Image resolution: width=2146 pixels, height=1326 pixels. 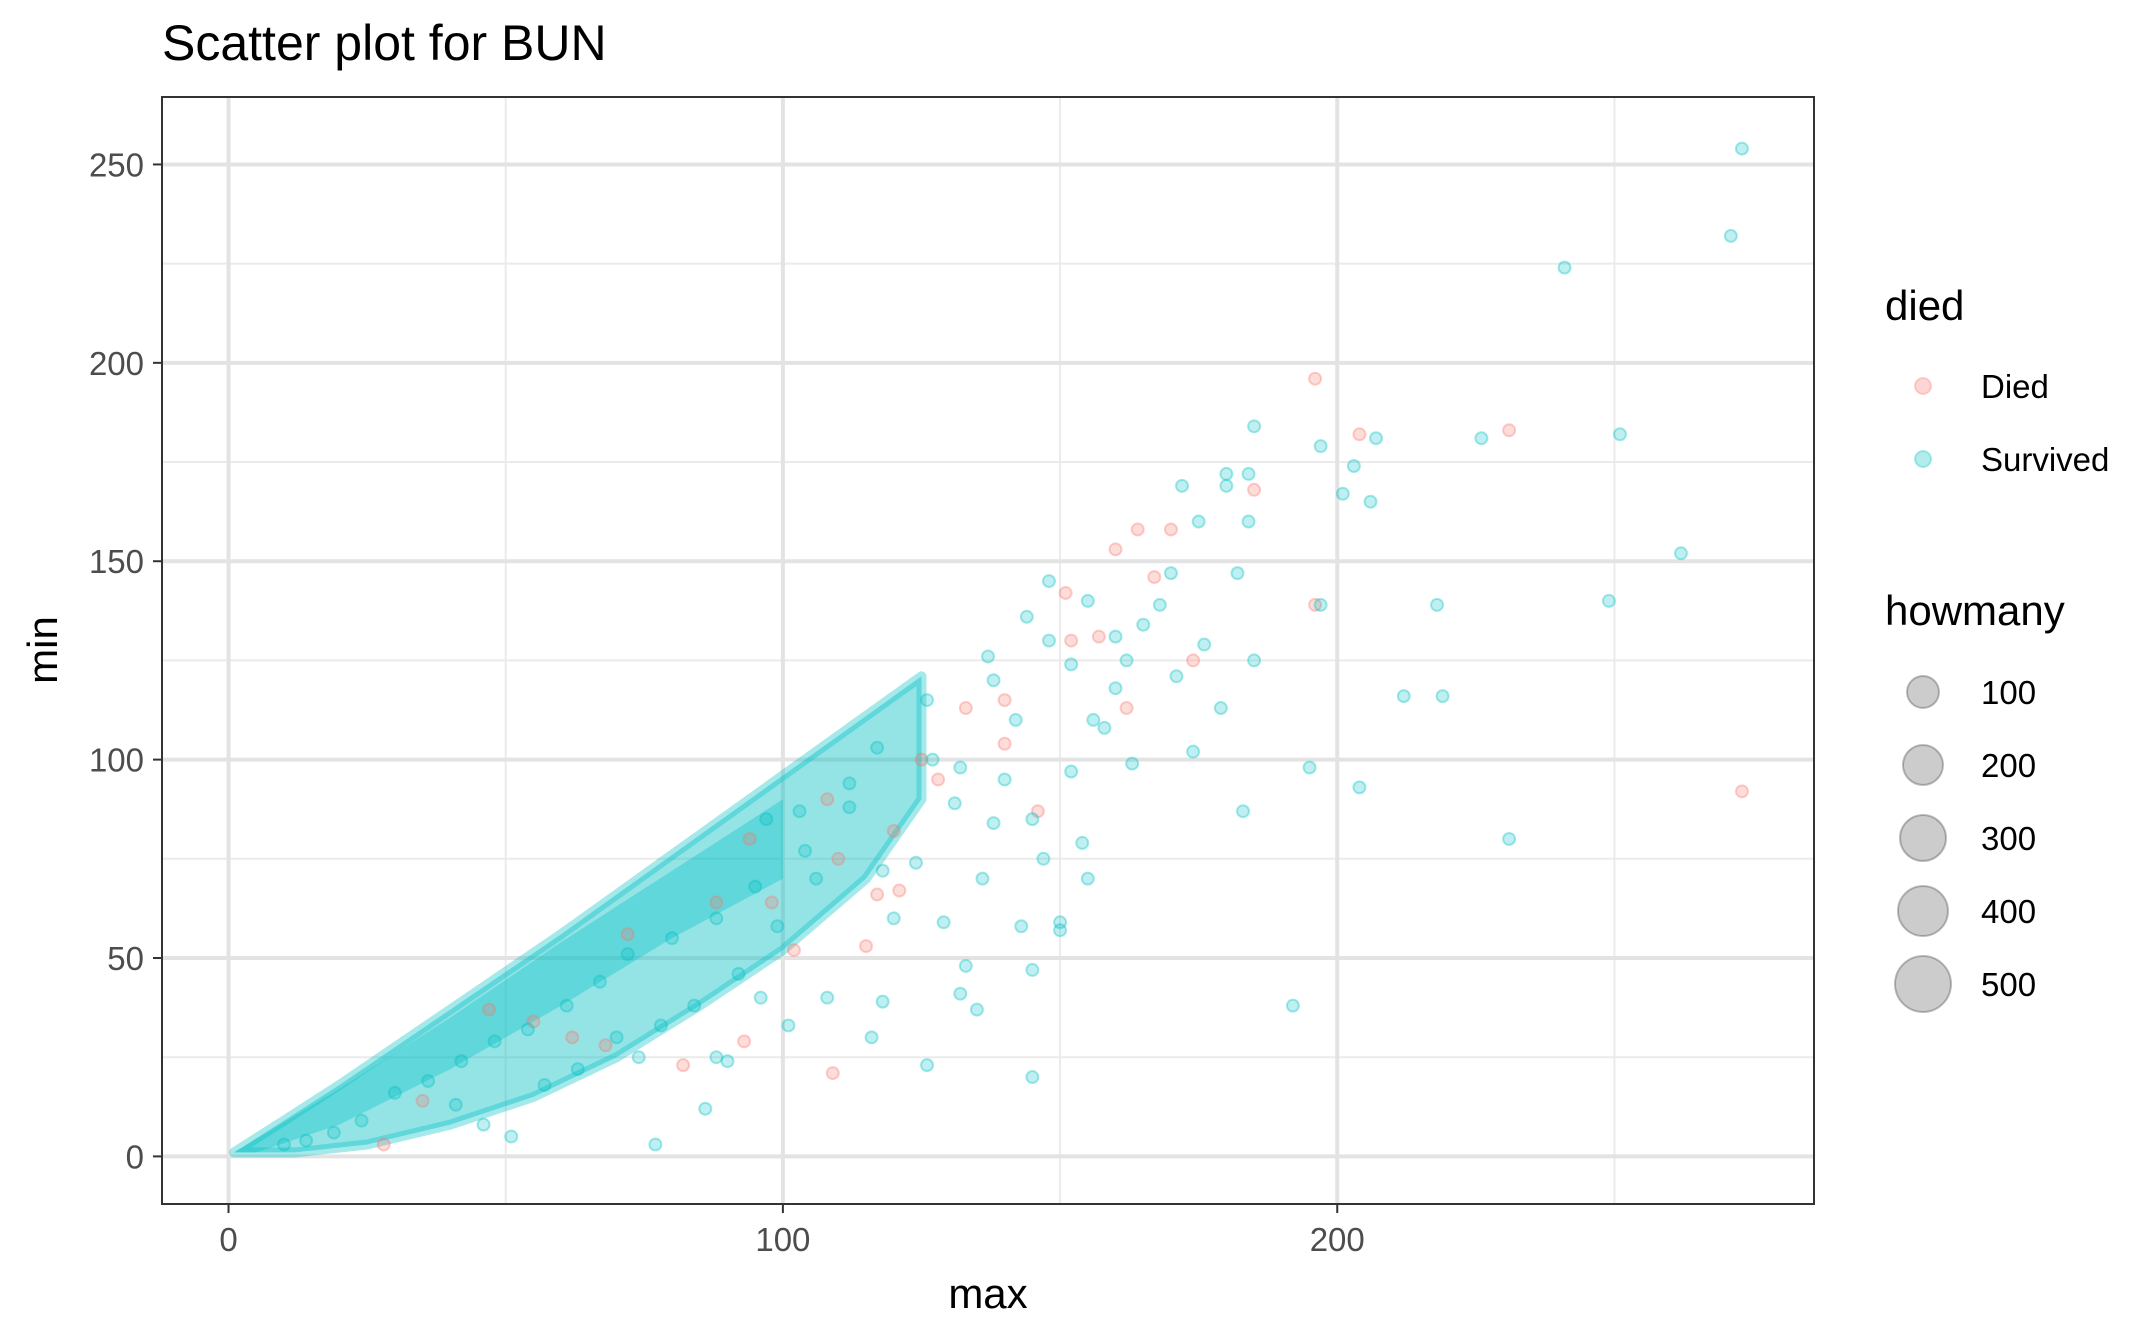 I want to click on chart-title: Scatter plot for BUN, so click(x=384, y=43).